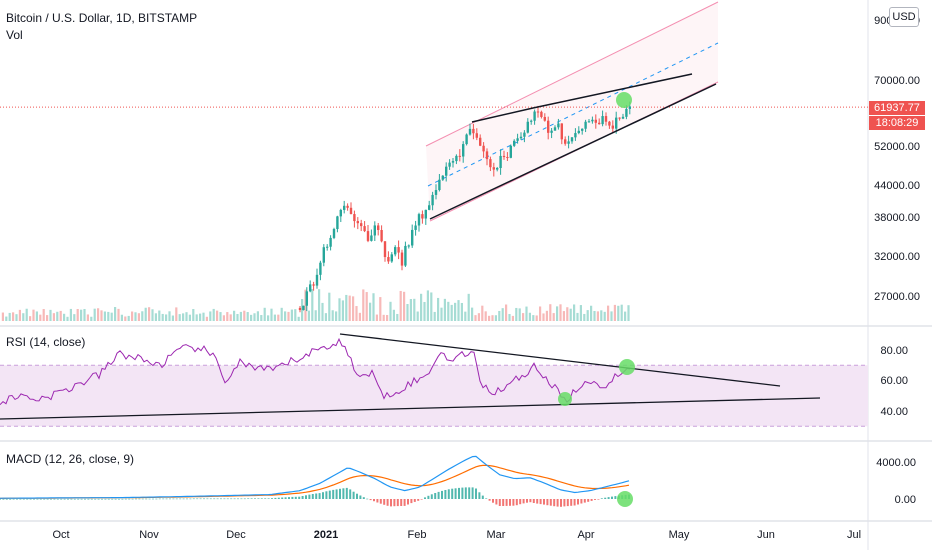 This screenshot has width=932, height=555. Describe the element at coordinates (896, 463) in the screenshot. I see `macd-tick-label: 4000.00` at that location.